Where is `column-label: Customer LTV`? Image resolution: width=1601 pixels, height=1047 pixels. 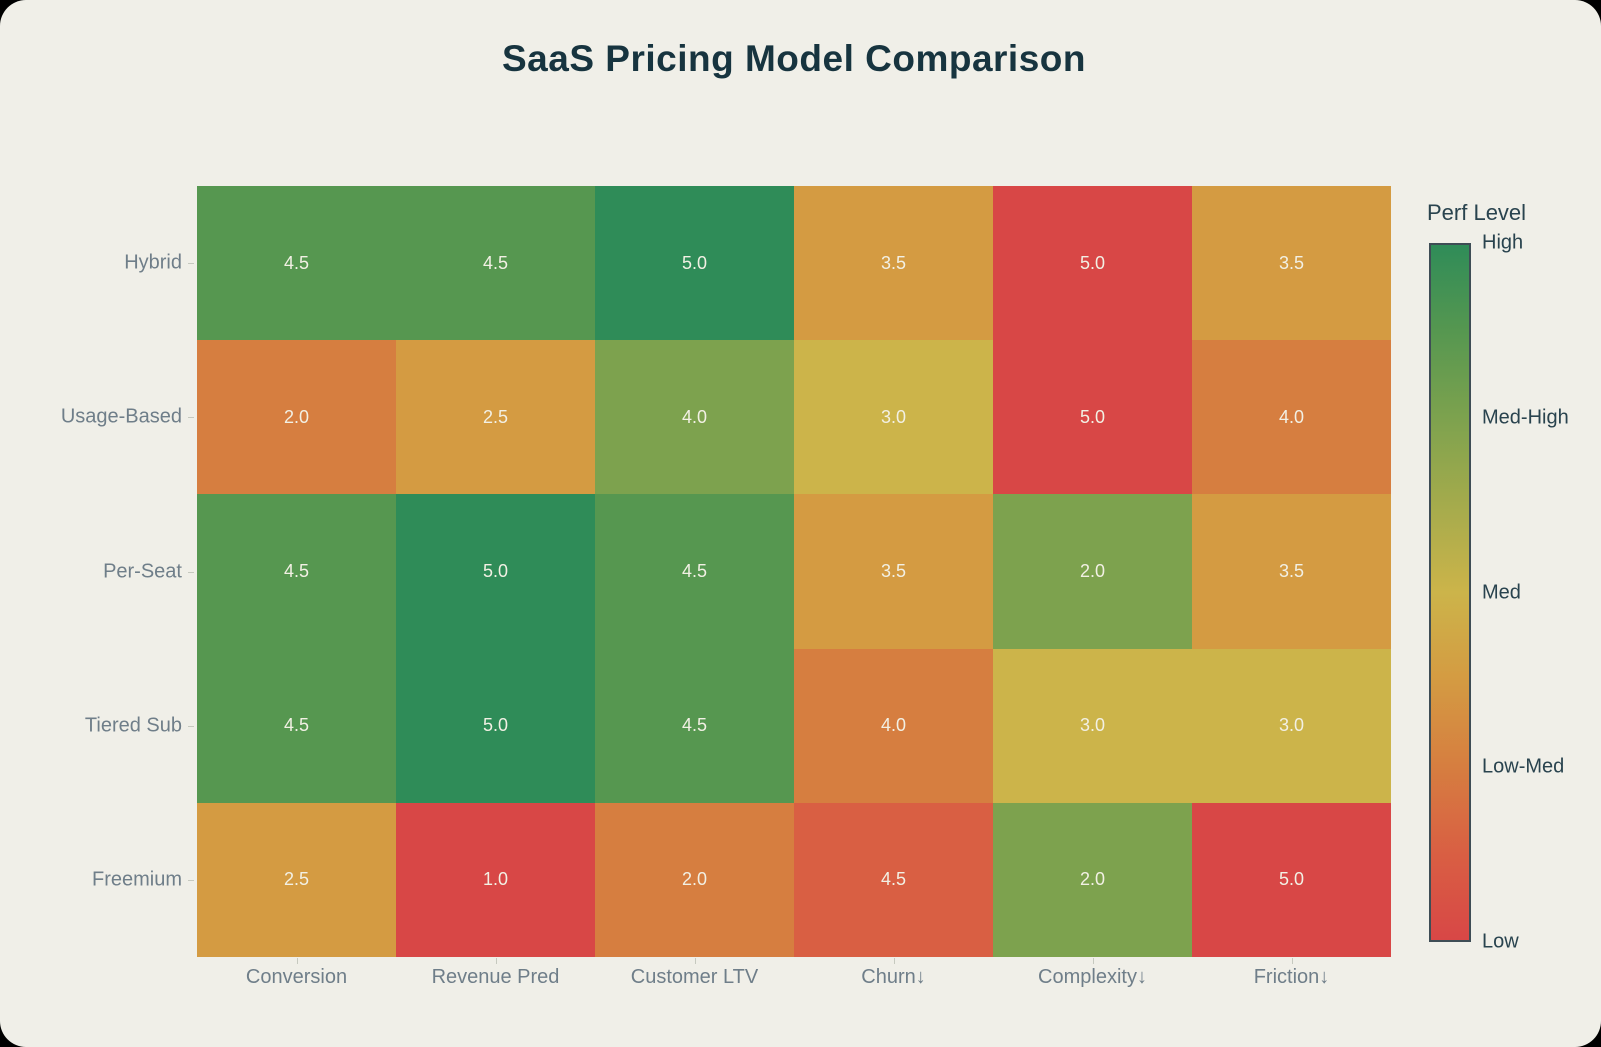
column-label: Customer LTV is located at coordinates (694, 977).